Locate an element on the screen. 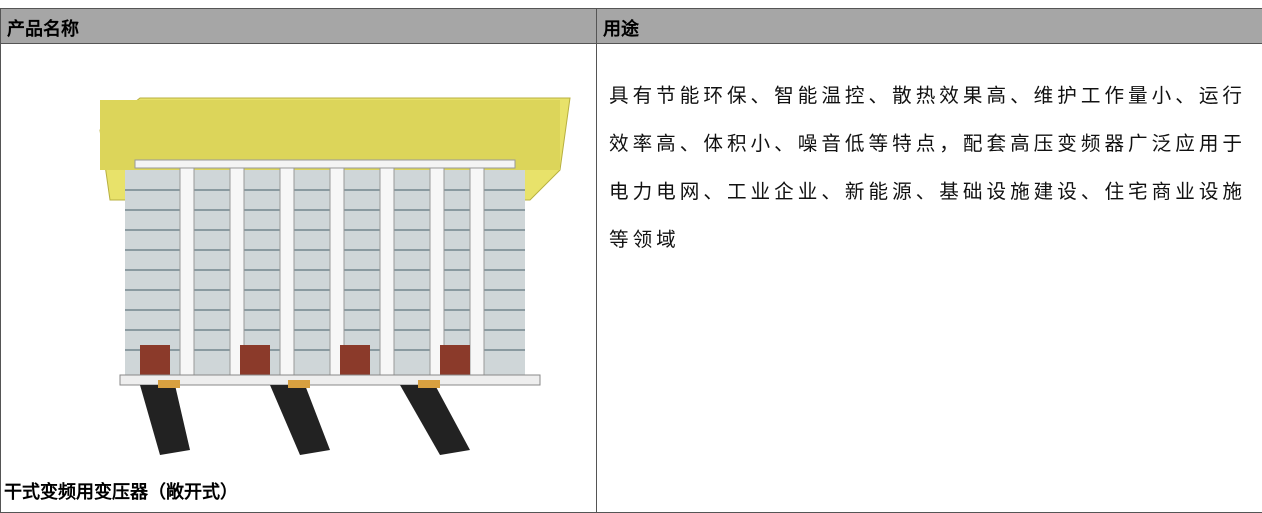 Image resolution: width=1262 pixels, height=513 pixels. product-name: 干式变频用变压器（敞开式） is located at coordinates (121, 492).